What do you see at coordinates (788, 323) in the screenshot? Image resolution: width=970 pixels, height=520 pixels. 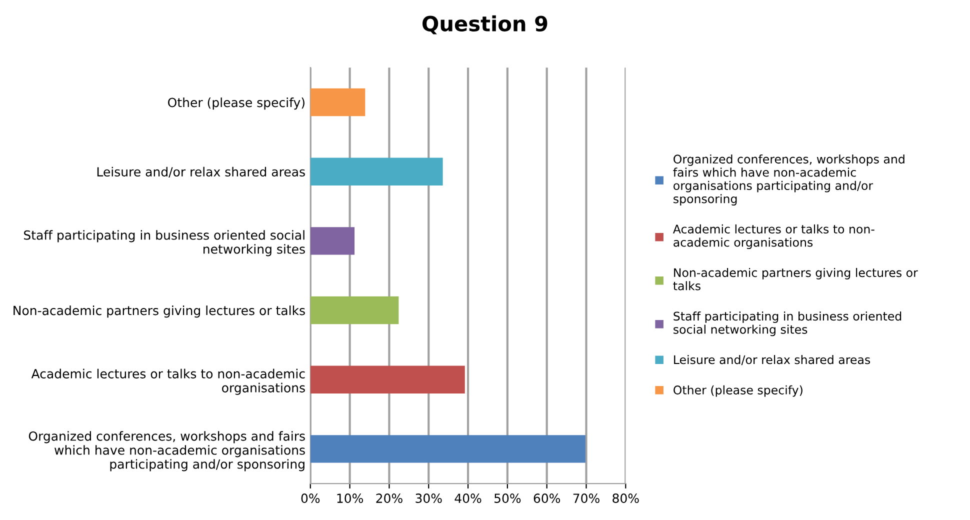 I see `legend-label: Staff participating in business oriented social networking sites` at bounding box center [788, 323].